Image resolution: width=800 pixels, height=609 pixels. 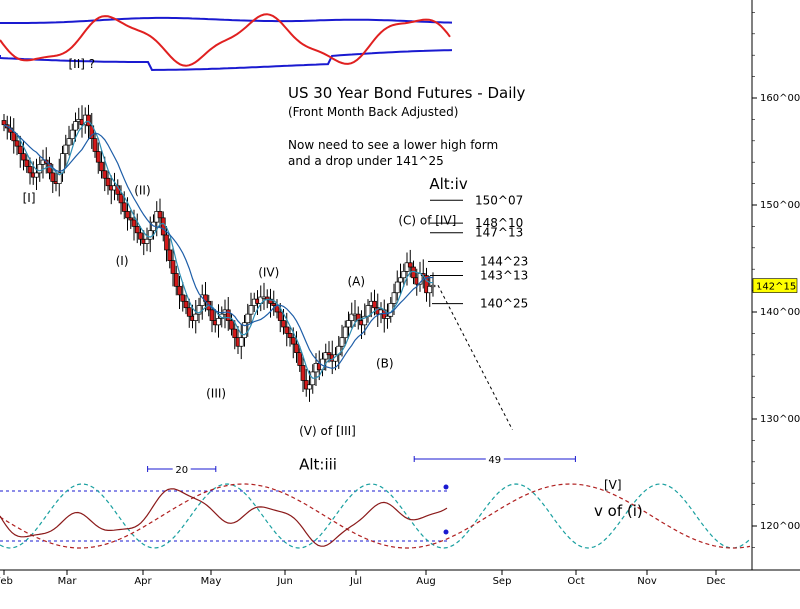 What do you see at coordinates (780, 419) in the screenshot?
I see `y-tick-label: 130^00` at bounding box center [780, 419].